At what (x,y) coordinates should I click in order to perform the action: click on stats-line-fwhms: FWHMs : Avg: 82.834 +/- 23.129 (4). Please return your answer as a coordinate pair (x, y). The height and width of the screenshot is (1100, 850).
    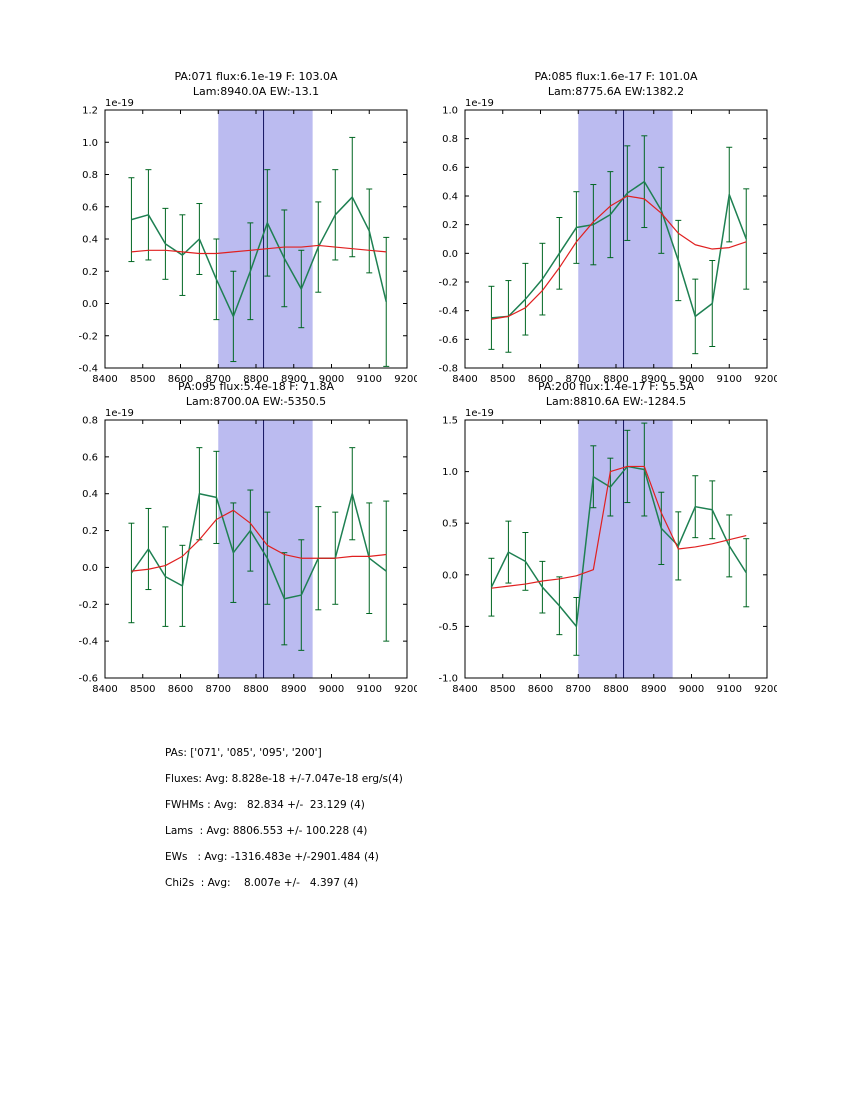
    Looking at the image, I should click on (265, 805).